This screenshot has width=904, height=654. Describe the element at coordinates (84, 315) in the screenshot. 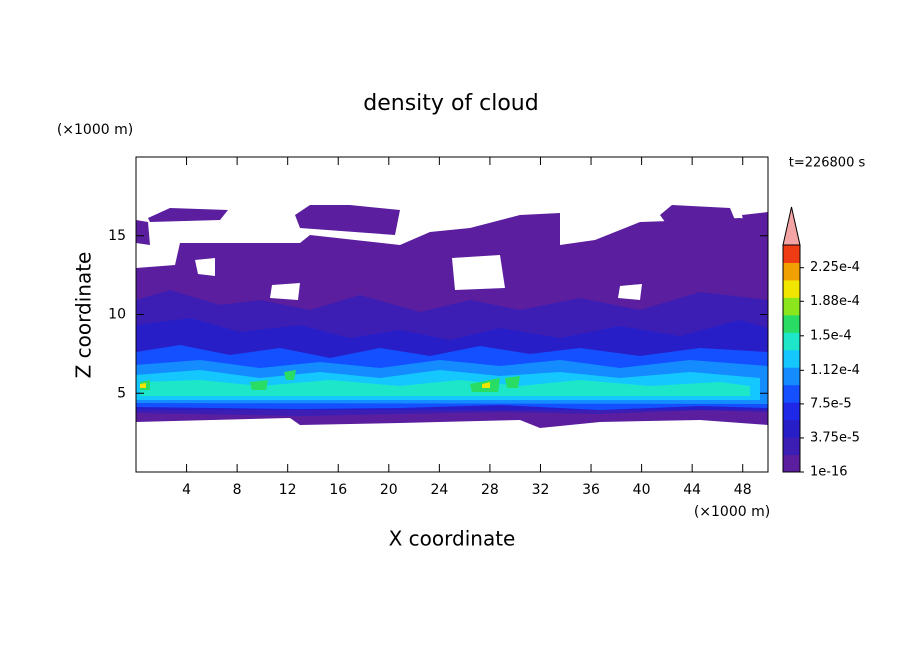

I see `y-axis-label: Z coordinate` at that location.